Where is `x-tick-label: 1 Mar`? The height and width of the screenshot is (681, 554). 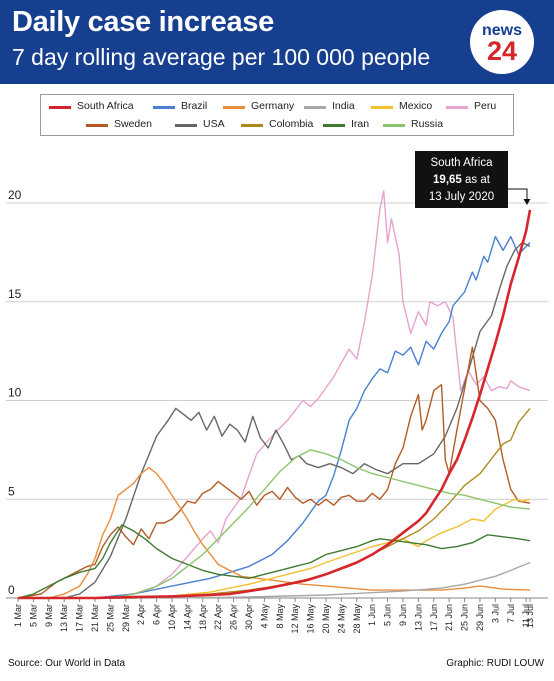
x-tick-label: 1 Mar is located at coordinates (18, 615).